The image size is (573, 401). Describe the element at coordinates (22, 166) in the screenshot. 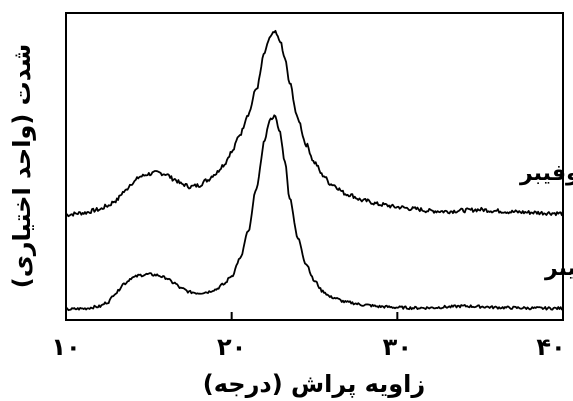

I see `y-axis-label: شدت (واحد اختیاری)` at that location.